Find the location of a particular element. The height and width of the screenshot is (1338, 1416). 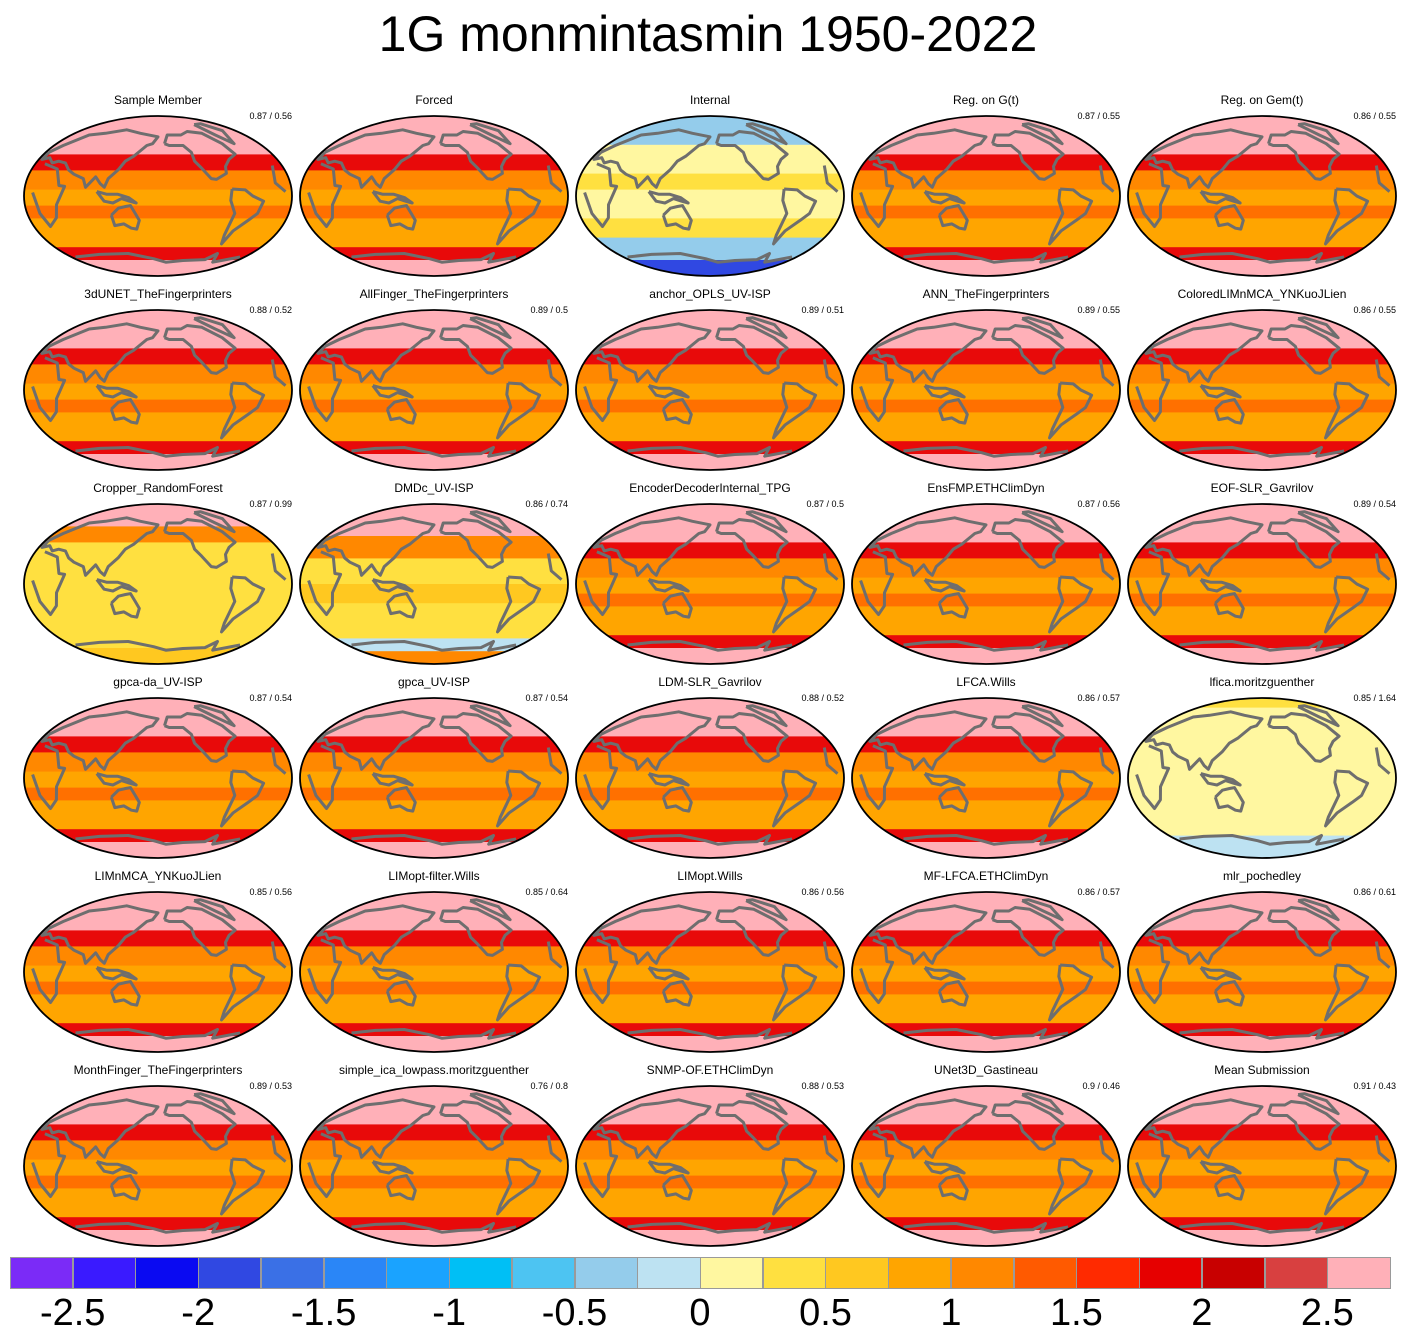

panel-stats: 0.87 / 0.56 is located at coordinates (270, 116).